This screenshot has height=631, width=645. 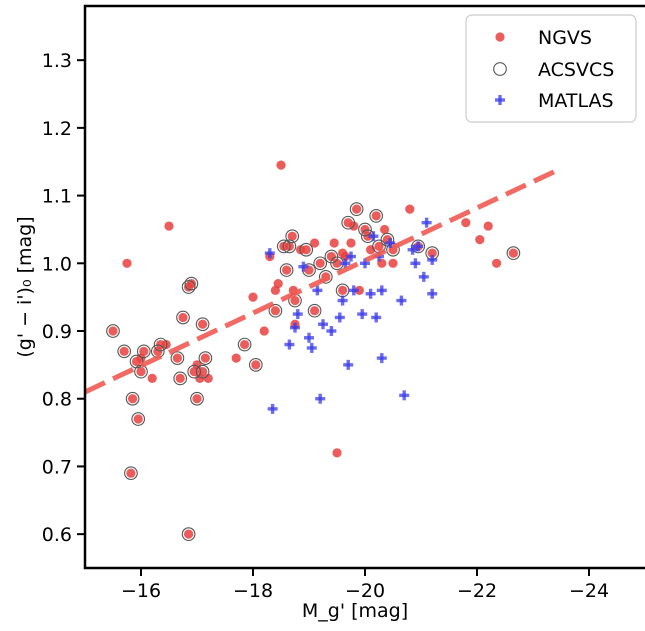 I want to click on legend-marker, so click(x=500, y=100).